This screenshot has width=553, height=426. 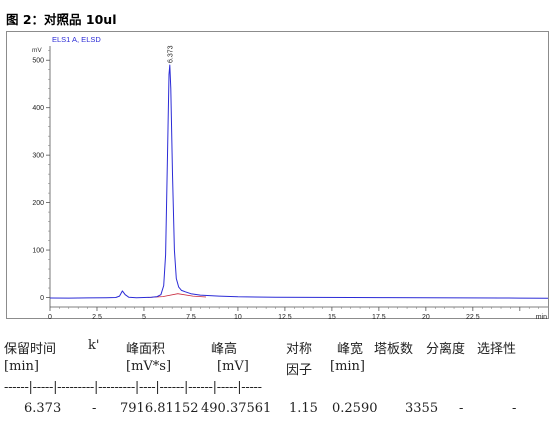 What do you see at coordinates (61, 19) in the screenshot?
I see `figure-title: 图 2：对照品 10ul` at bounding box center [61, 19].